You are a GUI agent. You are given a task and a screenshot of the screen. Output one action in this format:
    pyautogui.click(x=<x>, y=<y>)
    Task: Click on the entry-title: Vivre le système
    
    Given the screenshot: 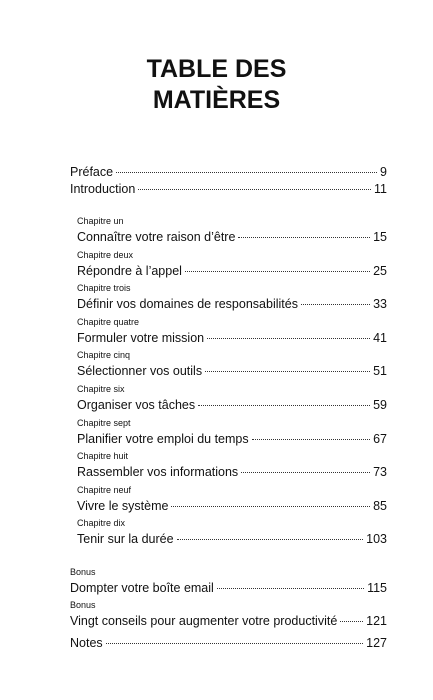 What is the action you would take?
    pyautogui.click(x=123, y=505)
    